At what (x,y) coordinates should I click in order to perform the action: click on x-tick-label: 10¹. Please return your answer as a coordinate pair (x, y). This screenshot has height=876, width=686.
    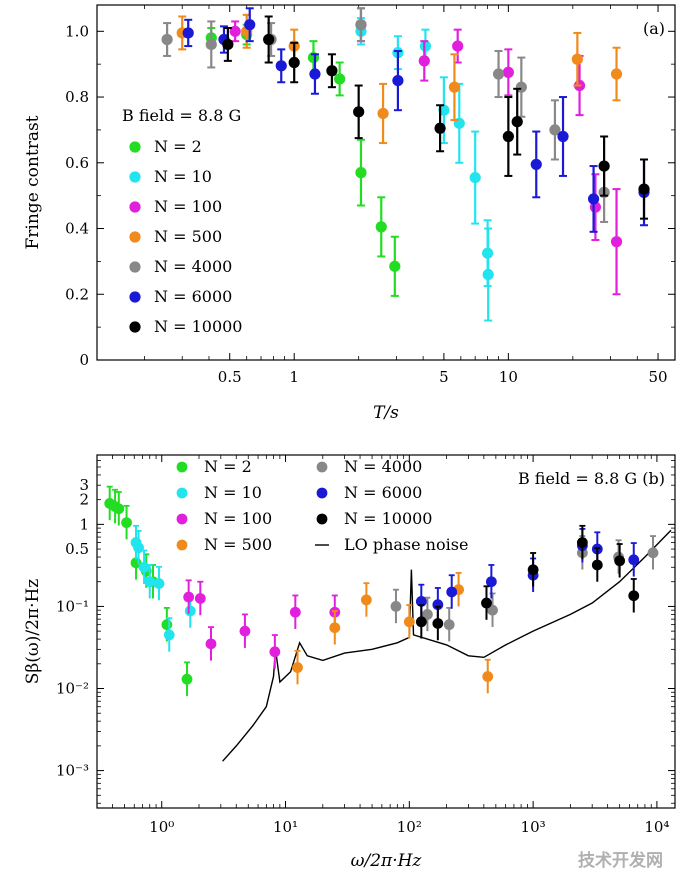
    Looking at the image, I should click on (285, 827).